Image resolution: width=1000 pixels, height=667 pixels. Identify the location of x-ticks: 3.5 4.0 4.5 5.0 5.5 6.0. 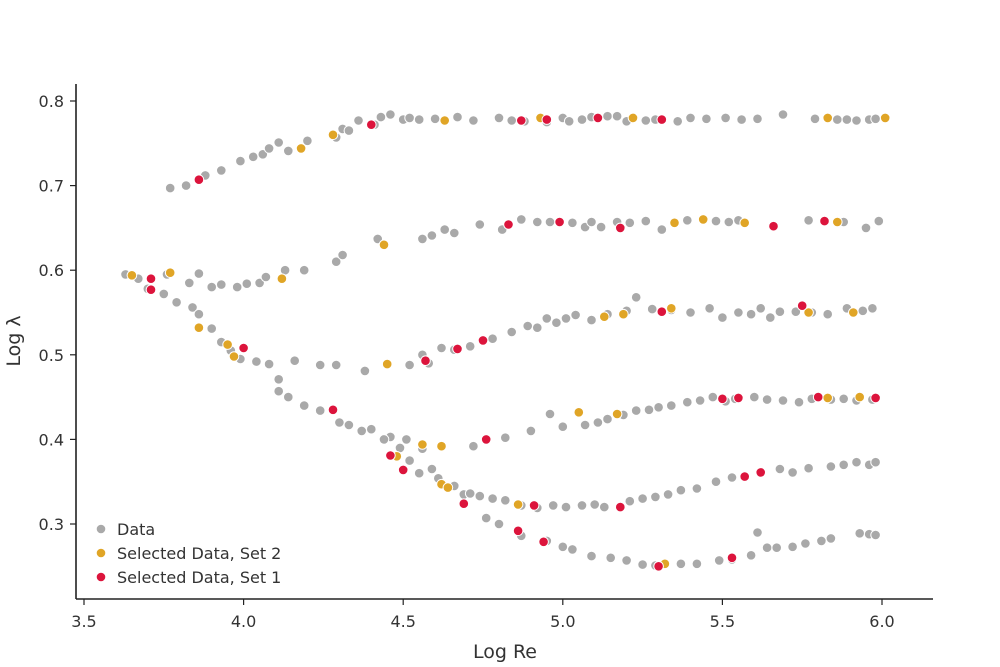
(483, 615).